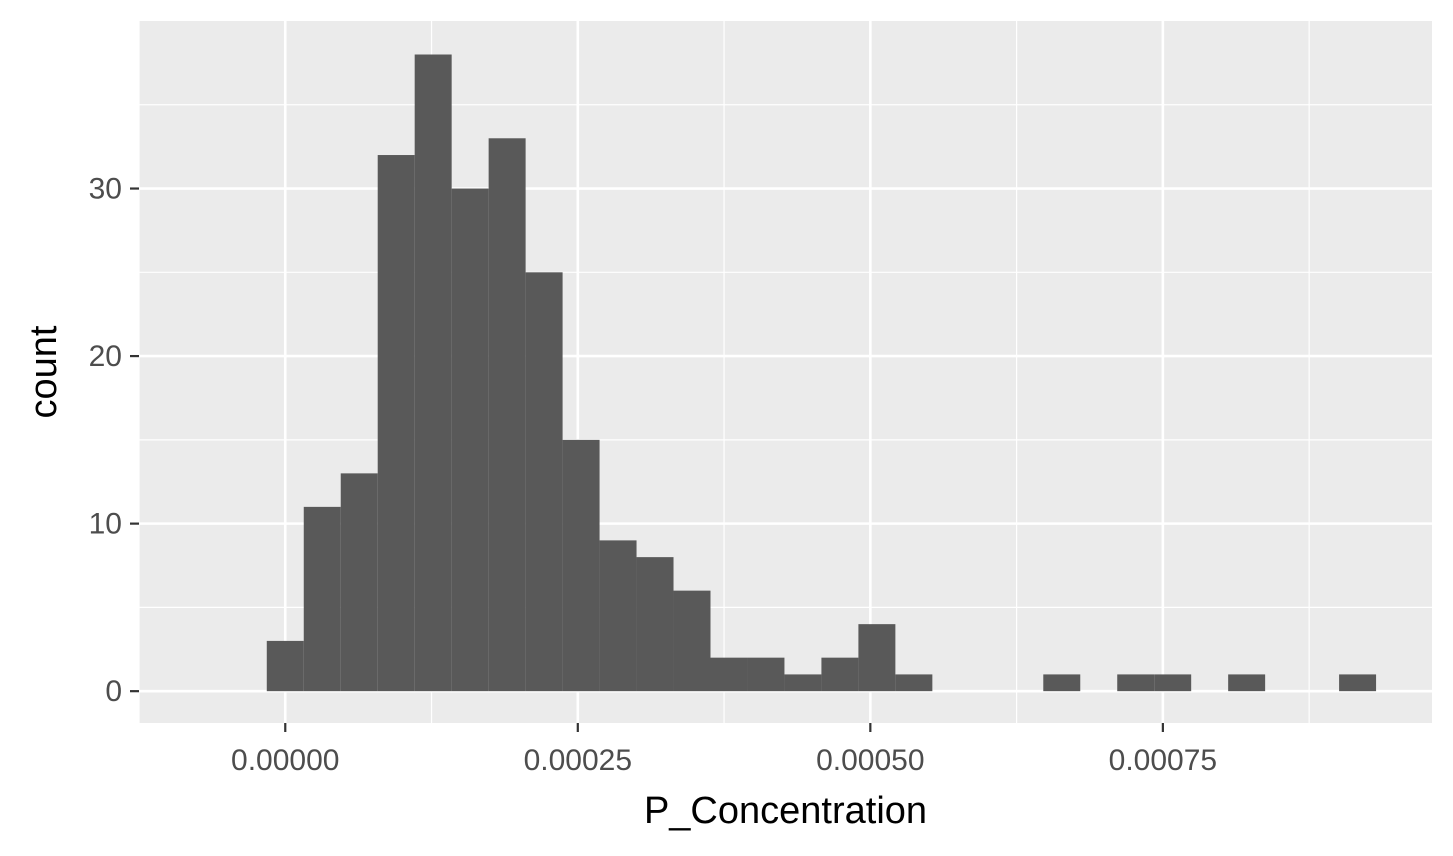  What do you see at coordinates (1163, 760) in the screenshot?
I see `x-tick-label: 0.00075` at bounding box center [1163, 760].